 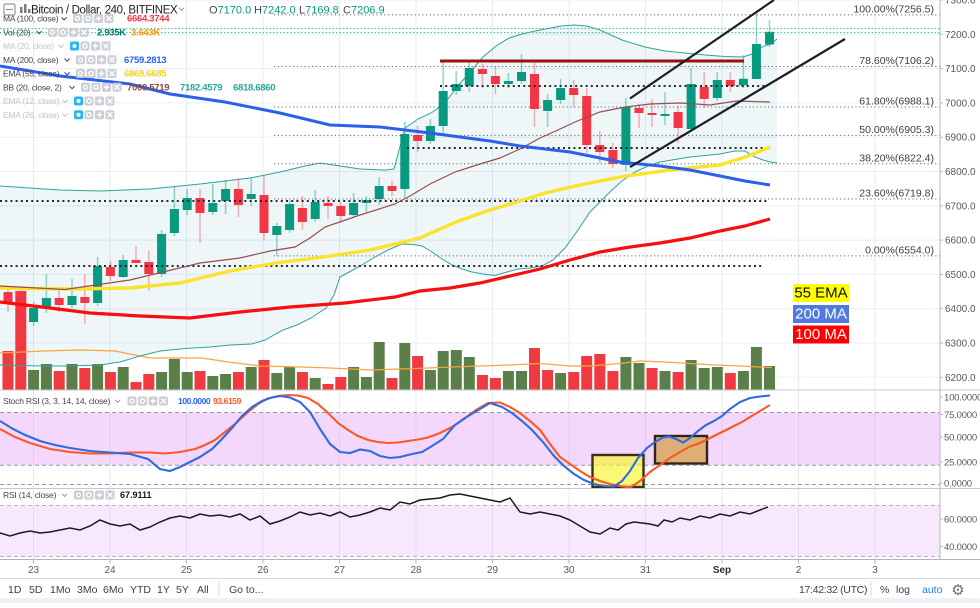 I want to click on svg-text: 40.0000, so click(x=960, y=547).